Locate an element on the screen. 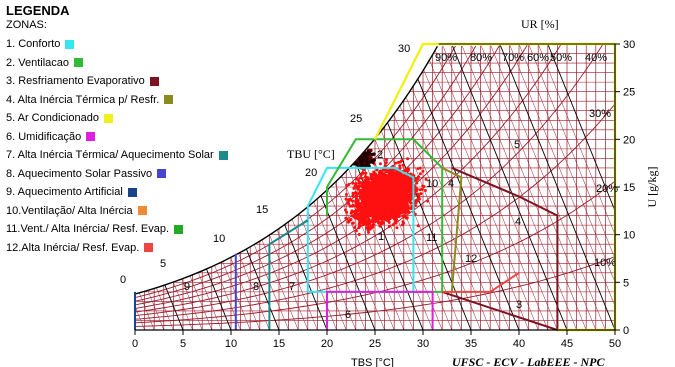  zone-label: 12 is located at coordinates (471, 259).